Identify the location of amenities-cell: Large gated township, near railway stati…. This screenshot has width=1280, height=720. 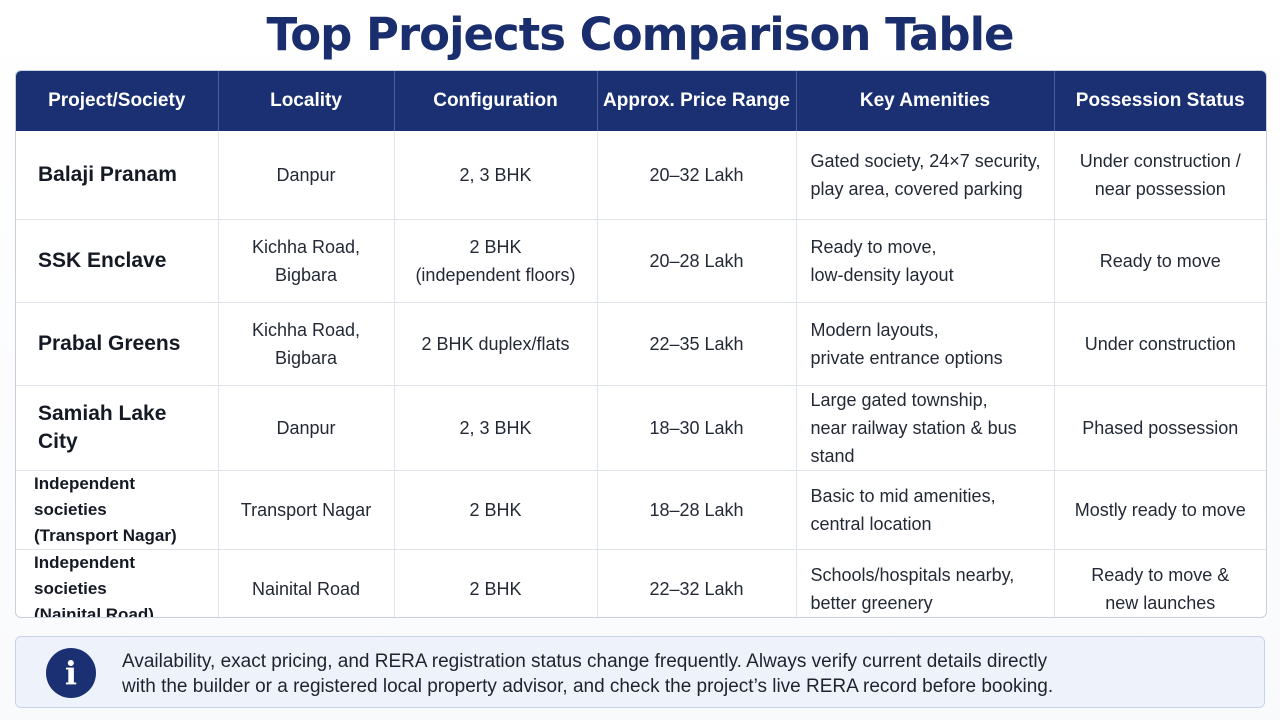
(925, 428).